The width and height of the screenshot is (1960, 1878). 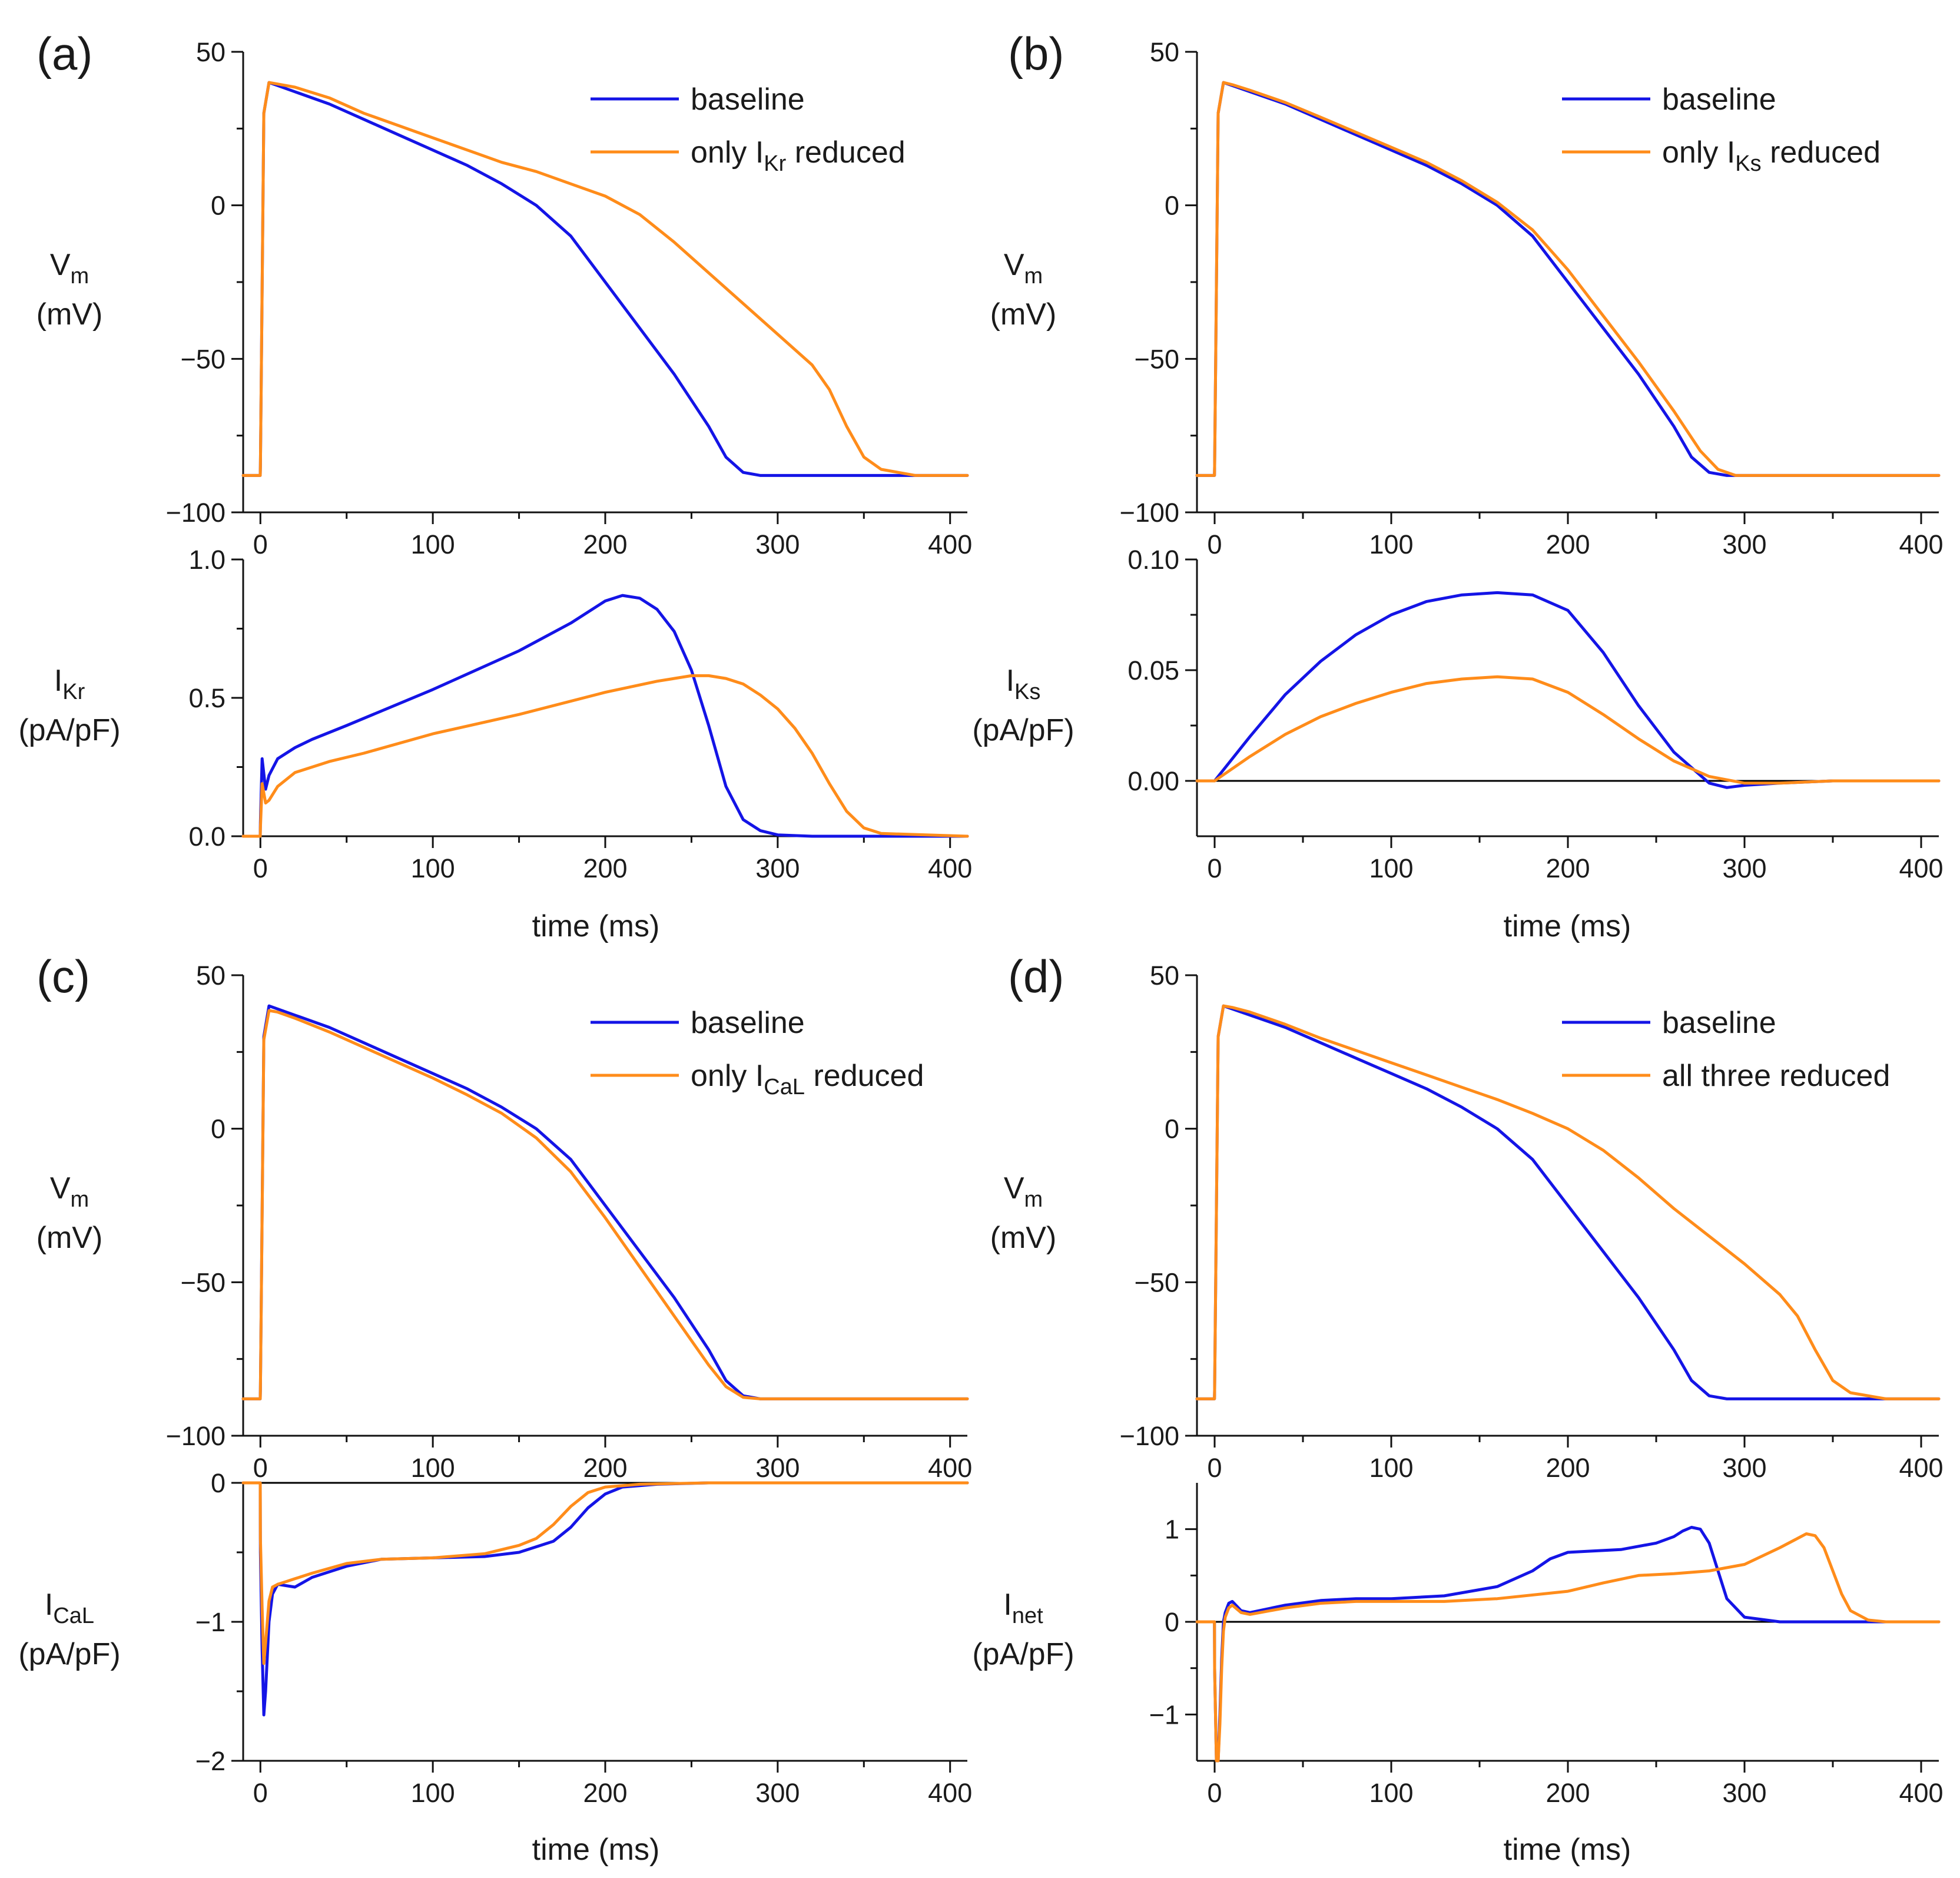 I want to click on y-tick-label: 0.0, so click(x=206, y=837).